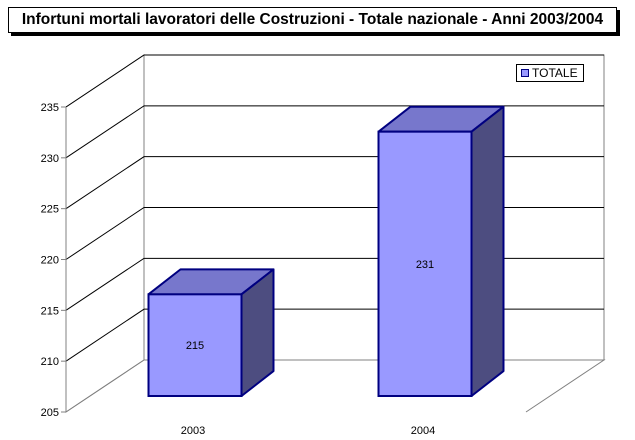  I want to click on bar-2003, so click(195, 345).